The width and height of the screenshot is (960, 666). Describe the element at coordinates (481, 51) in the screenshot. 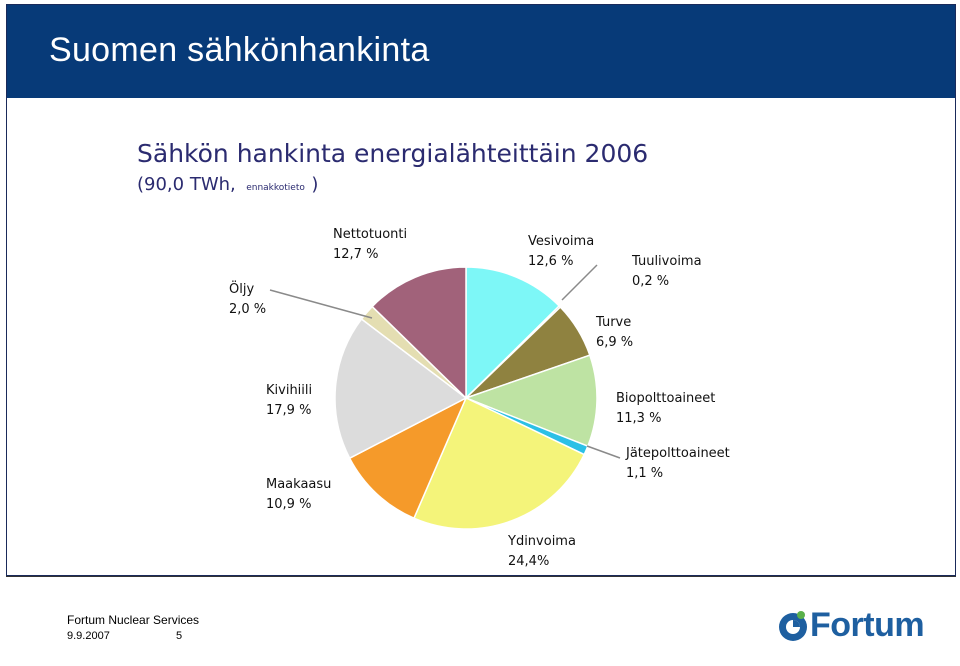

I see `slide-header: Suomen sähkönhankinta` at that location.